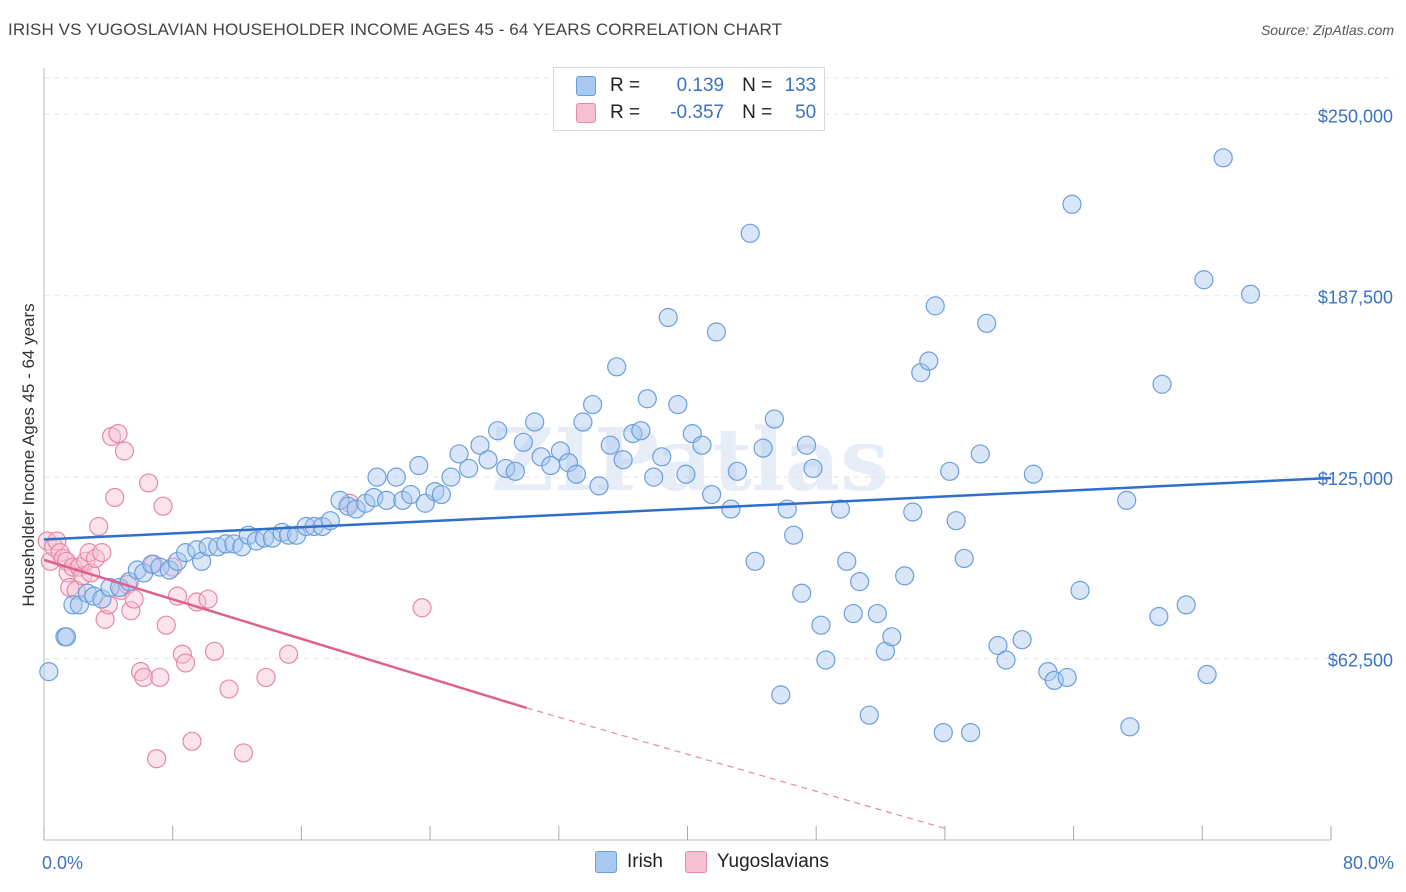 The image size is (1406, 892). I want to click on yugoslavians-n-label: N =, so click(757, 112).